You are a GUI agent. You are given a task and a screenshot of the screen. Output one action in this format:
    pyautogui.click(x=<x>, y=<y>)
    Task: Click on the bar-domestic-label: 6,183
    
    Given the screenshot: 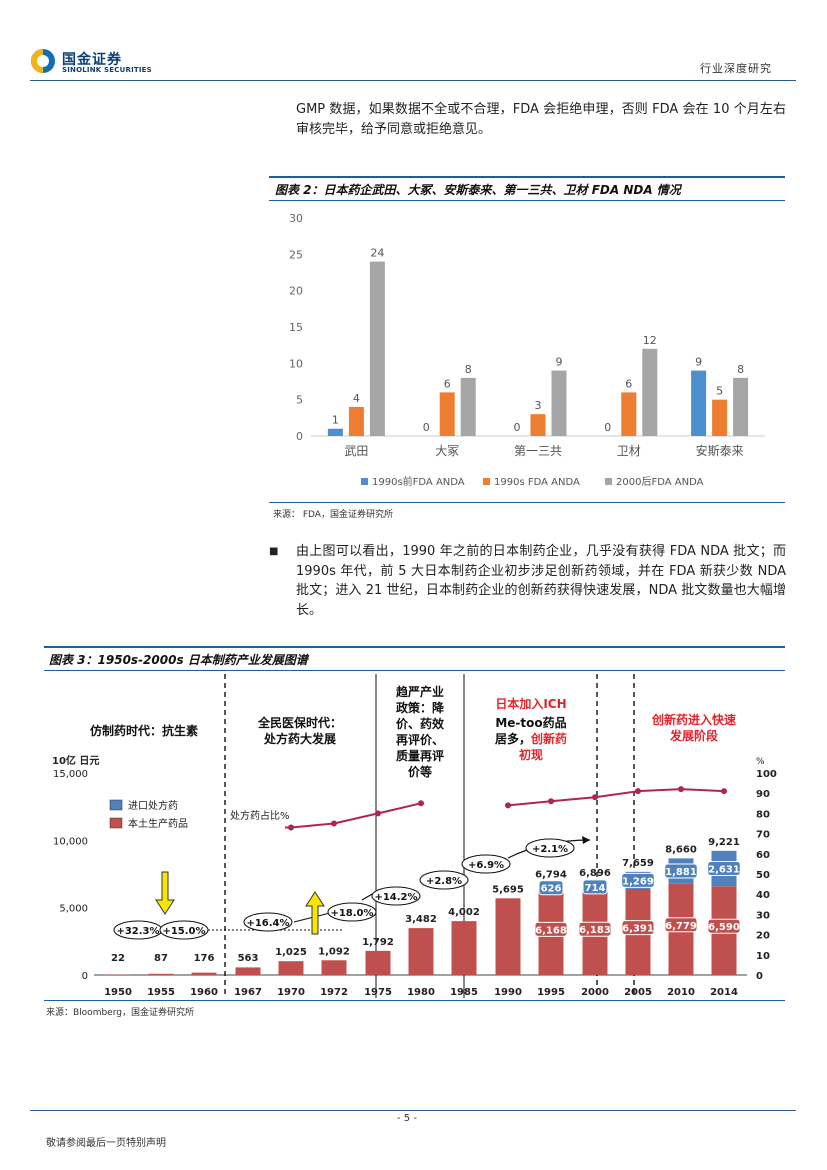 What is the action you would take?
    pyautogui.click(x=595, y=930)
    